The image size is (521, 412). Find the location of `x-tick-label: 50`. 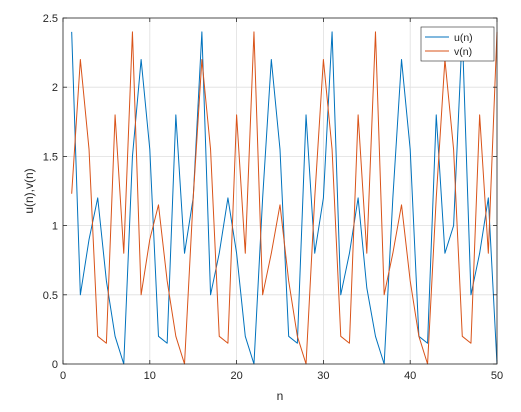

x-tick-label: 50 is located at coordinates (497, 376).